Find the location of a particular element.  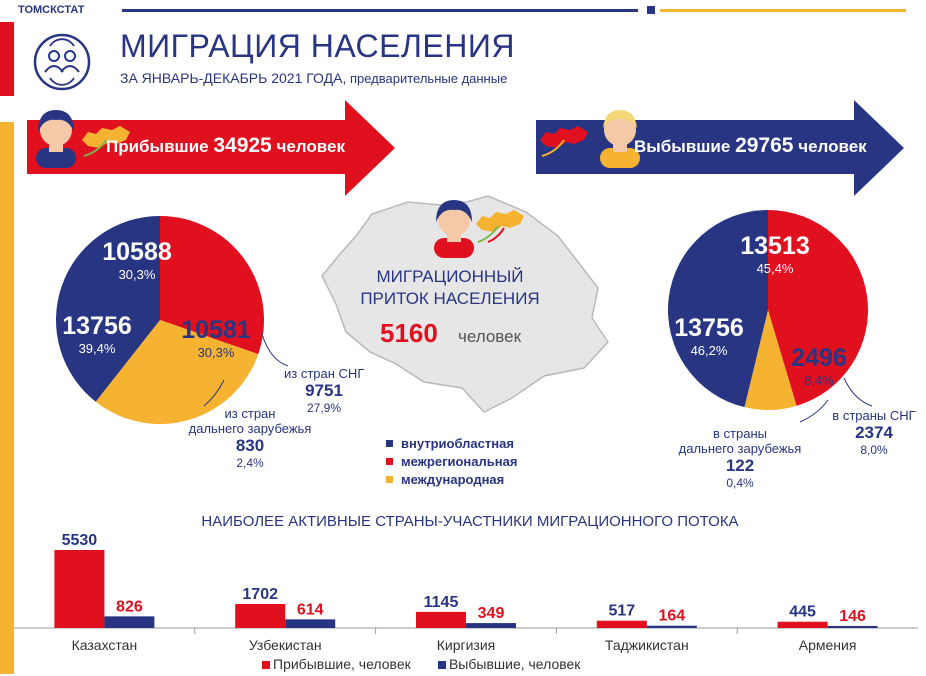

russia-map-icon-departures is located at coordinates (564, 141).